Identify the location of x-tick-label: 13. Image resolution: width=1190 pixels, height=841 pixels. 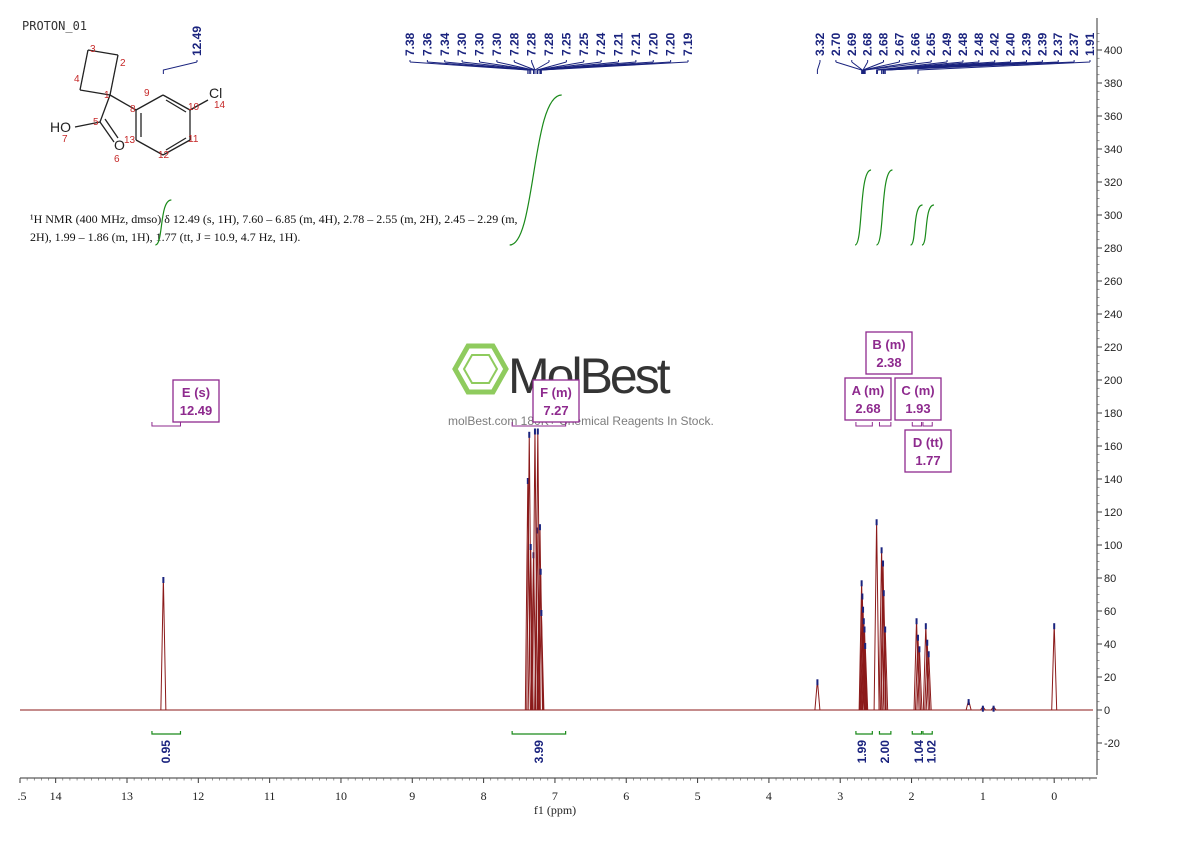
(127, 796).